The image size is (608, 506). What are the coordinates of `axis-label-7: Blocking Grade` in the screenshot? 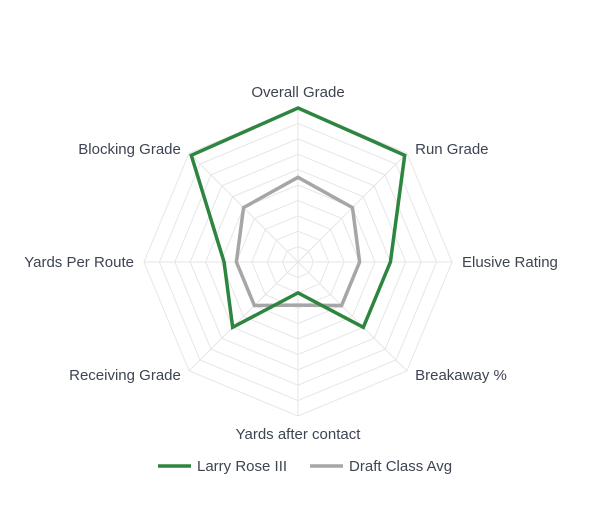 It's located at (129, 149).